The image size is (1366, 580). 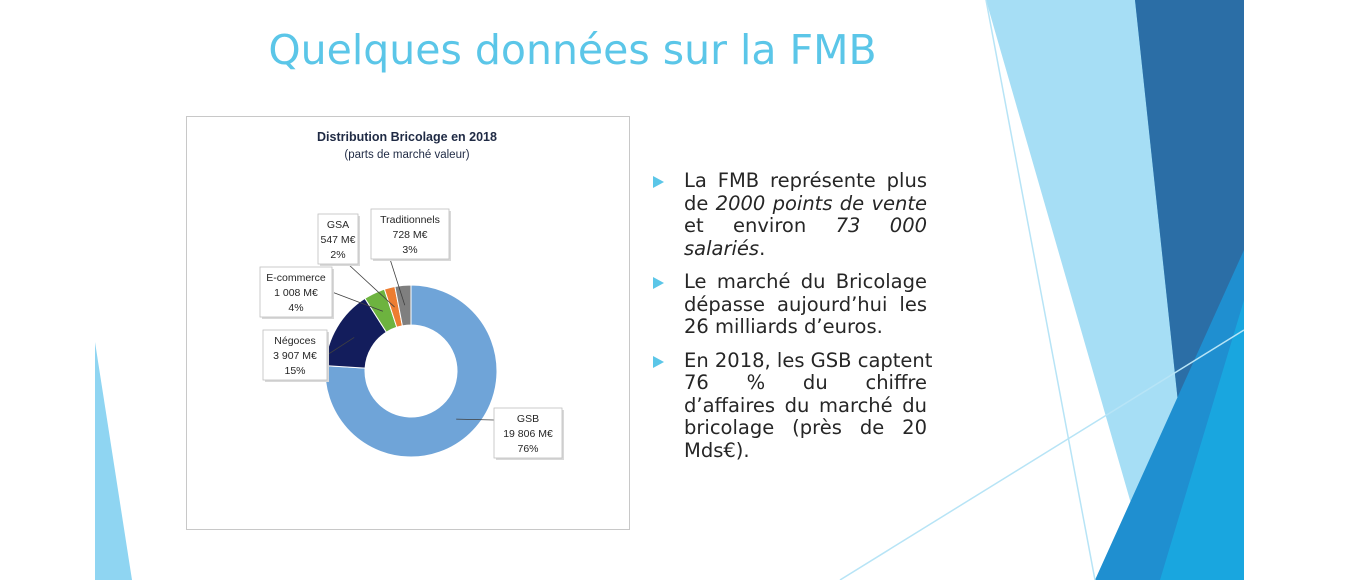 I want to click on label-name-traditionnels: Traditionnels, so click(x=410, y=220).